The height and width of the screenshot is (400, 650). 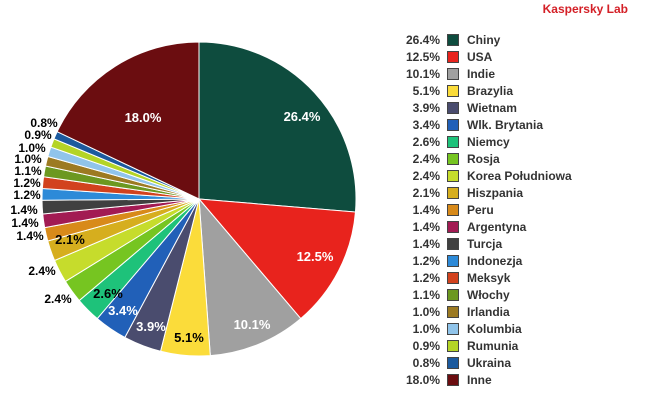 I want to click on legend-label: Ukraina, so click(x=489, y=362).